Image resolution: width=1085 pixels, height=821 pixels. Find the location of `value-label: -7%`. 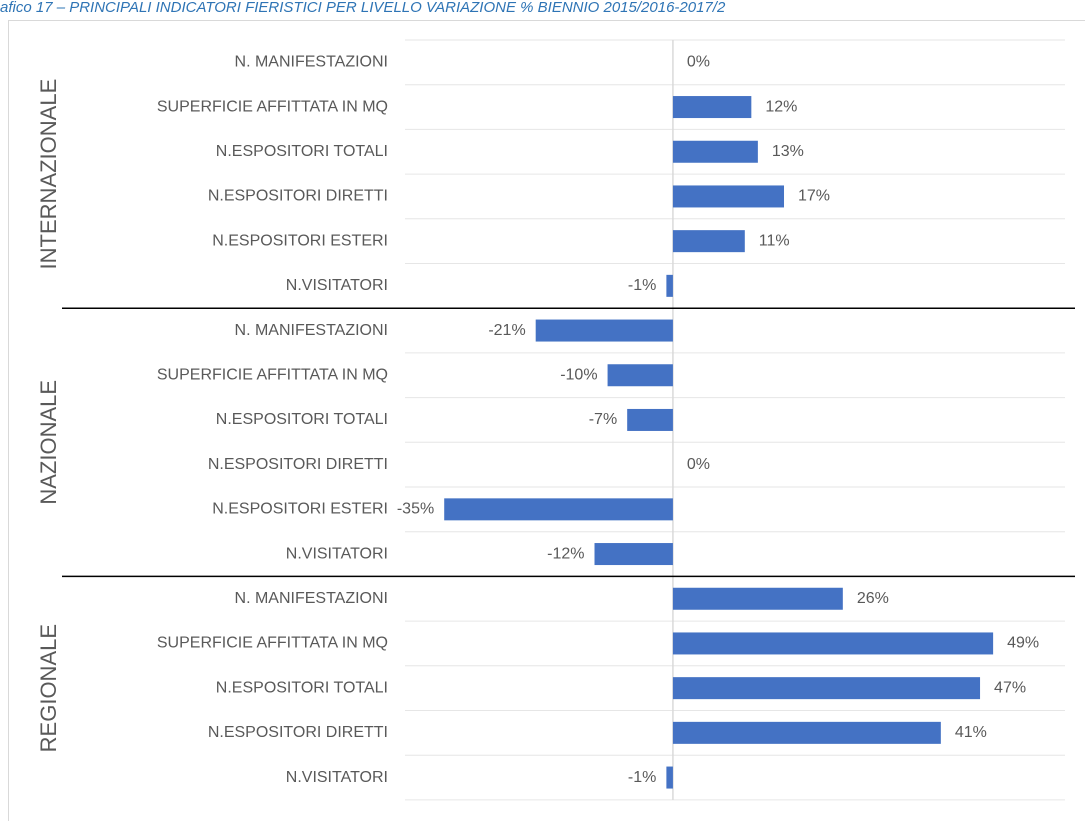

value-label: -7% is located at coordinates (603, 419).